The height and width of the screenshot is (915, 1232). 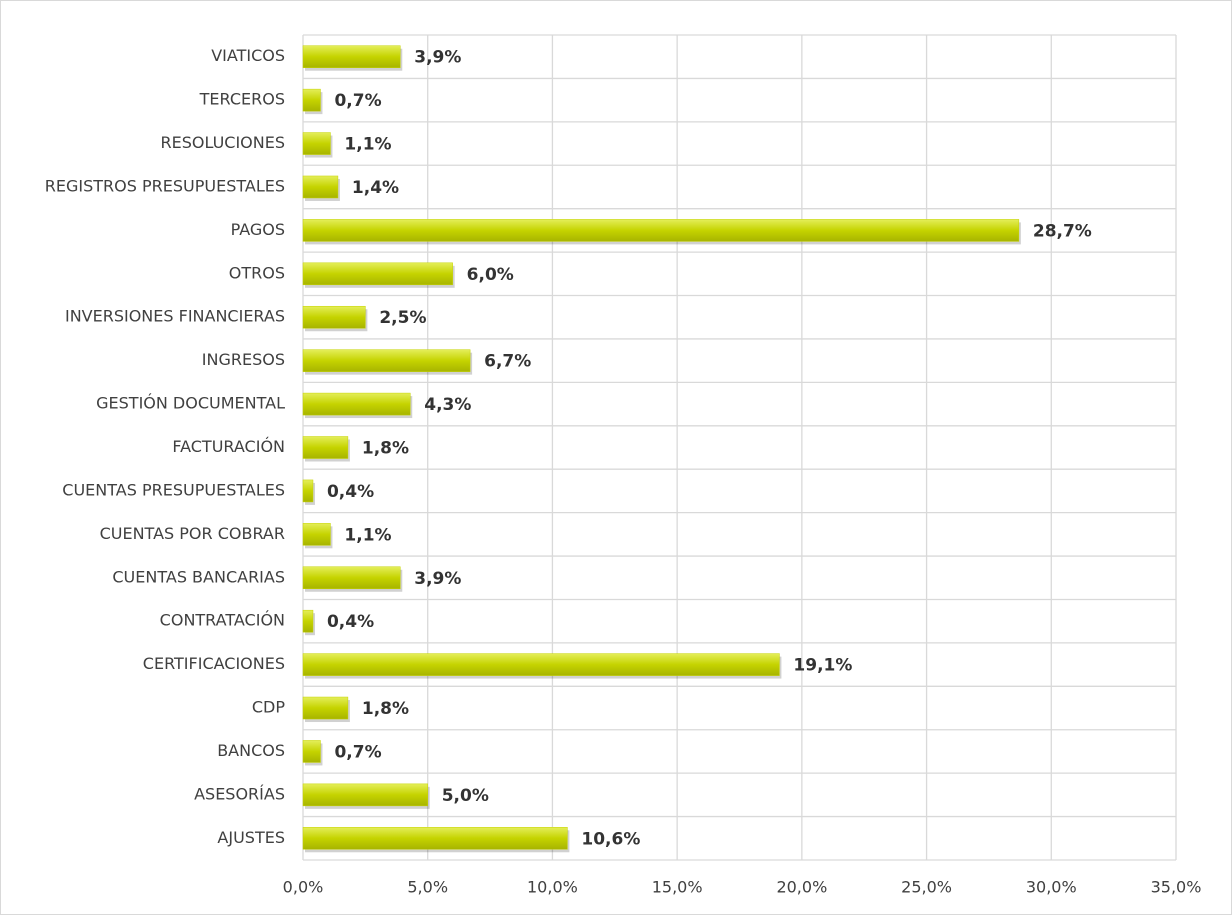 What do you see at coordinates (1062, 231) in the screenshot?
I see `value-label: 28,7%` at bounding box center [1062, 231].